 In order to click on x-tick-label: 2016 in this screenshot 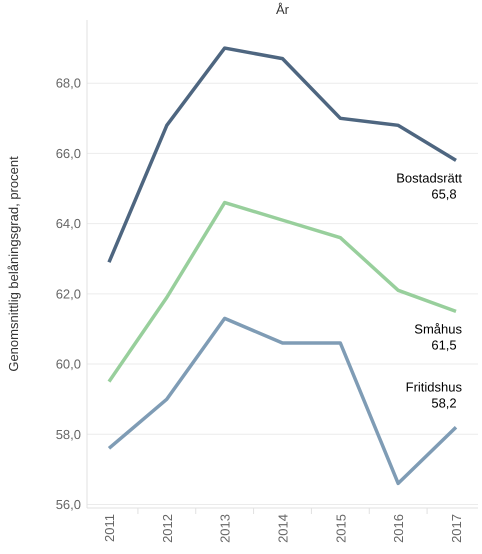, I will do `click(398, 528)`.